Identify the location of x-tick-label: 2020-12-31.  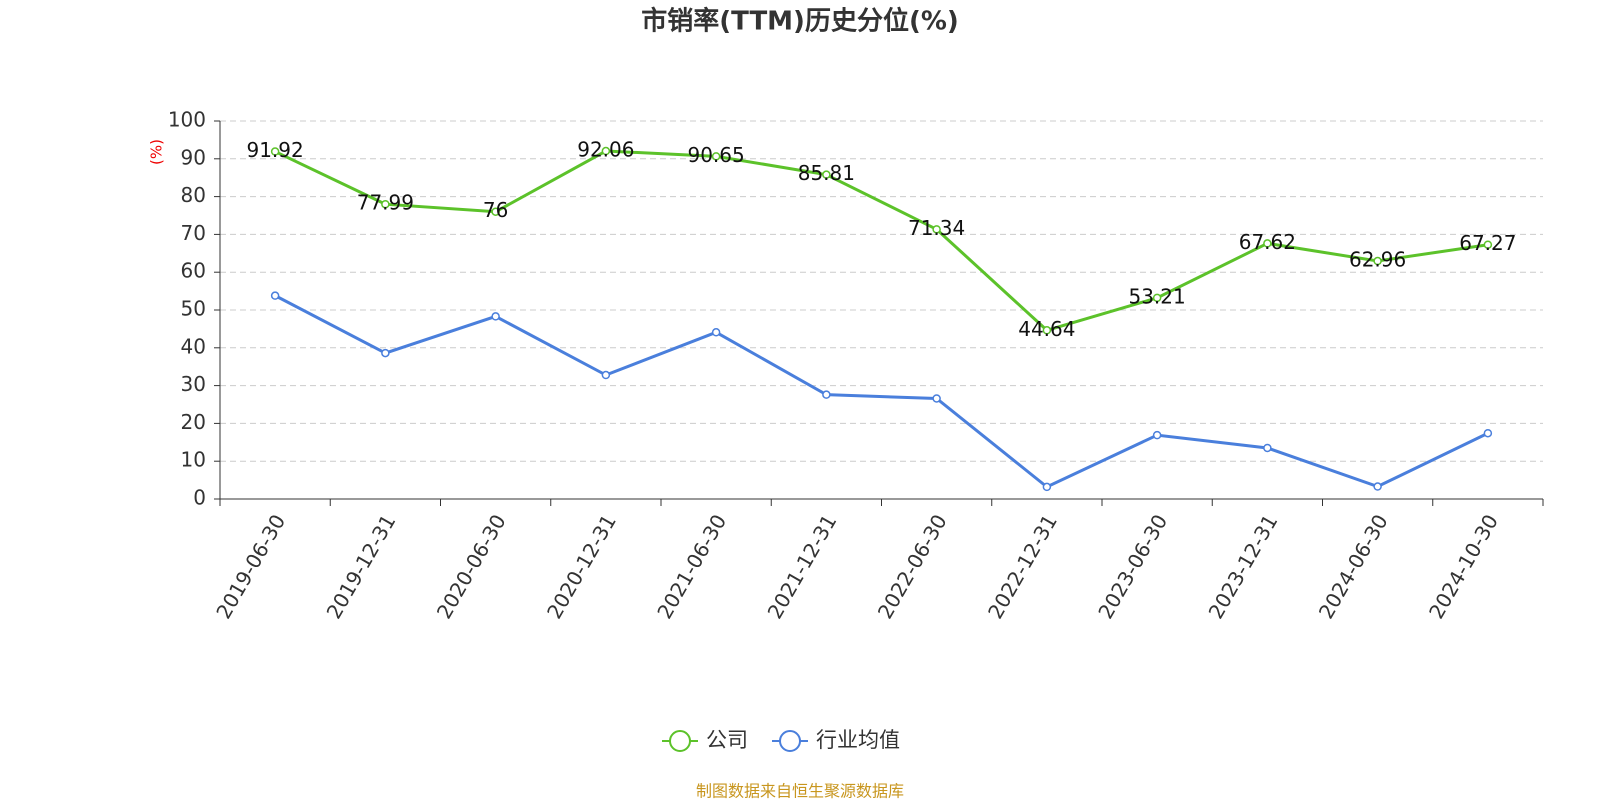
(581, 566).